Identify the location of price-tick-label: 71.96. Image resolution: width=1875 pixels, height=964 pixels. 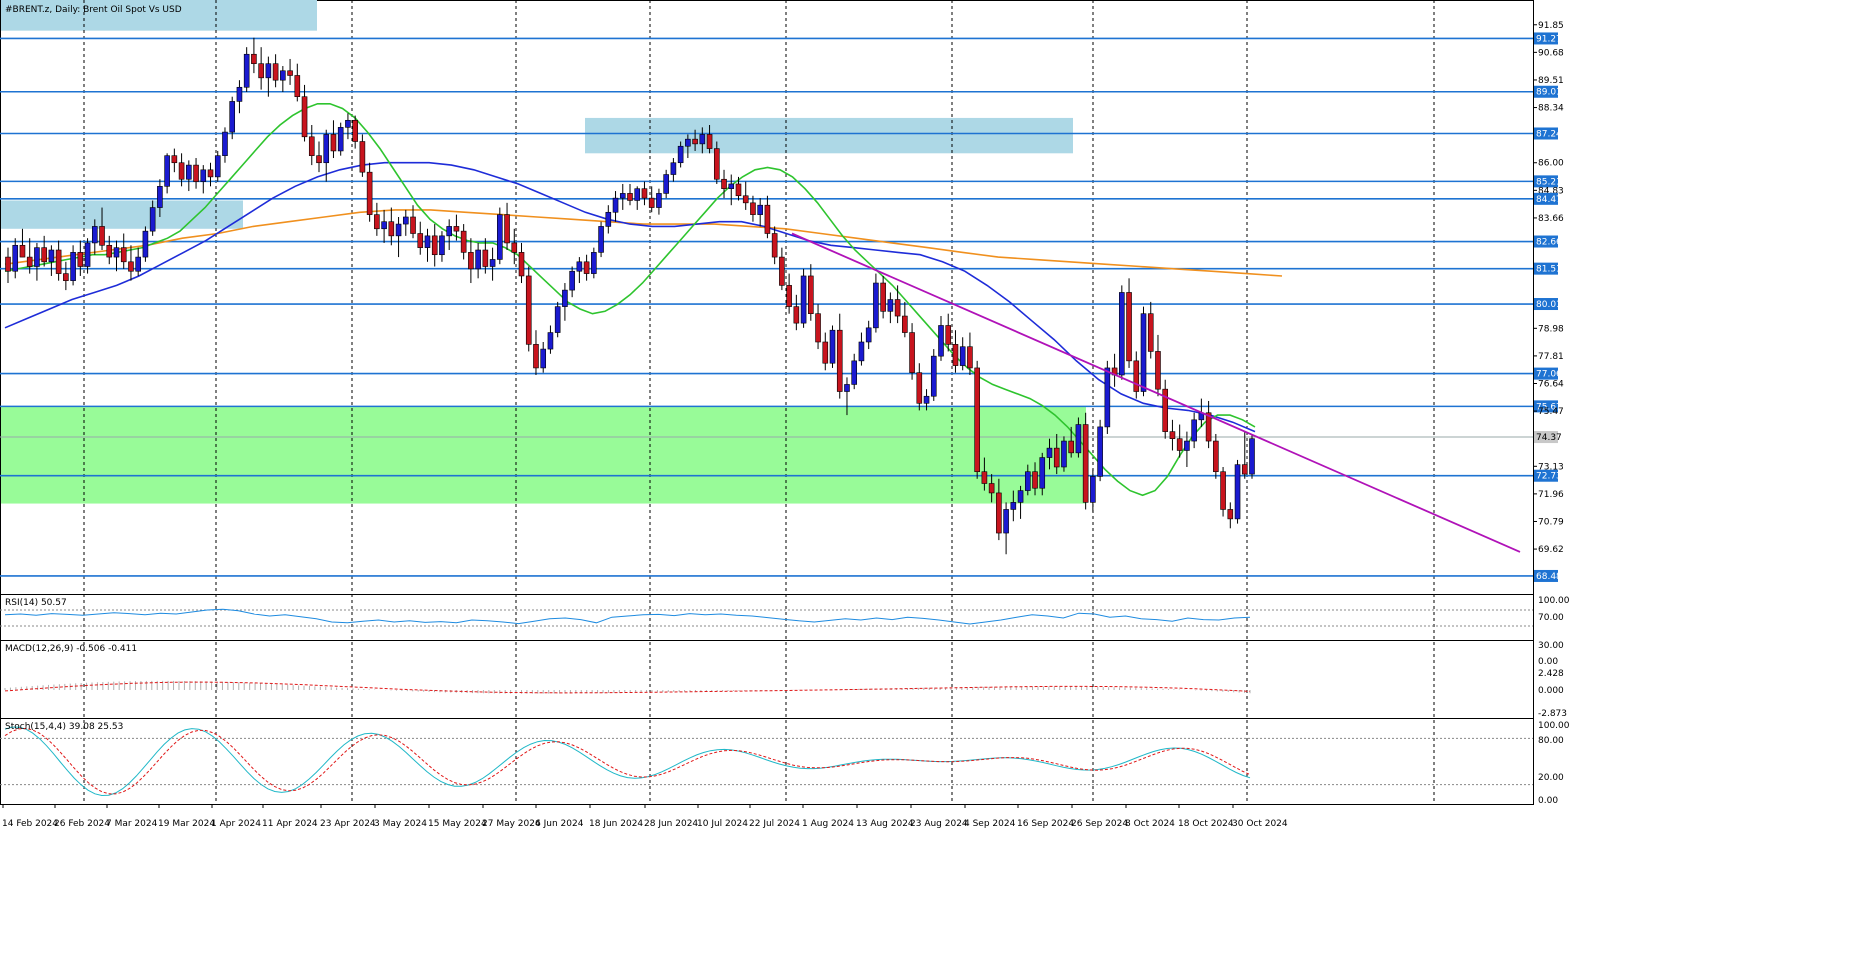
(1551, 495).